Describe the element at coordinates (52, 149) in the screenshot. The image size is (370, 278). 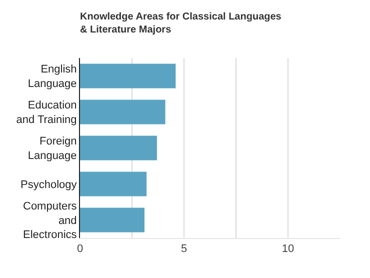
I see `y-tick-label: Foreign Language` at that location.